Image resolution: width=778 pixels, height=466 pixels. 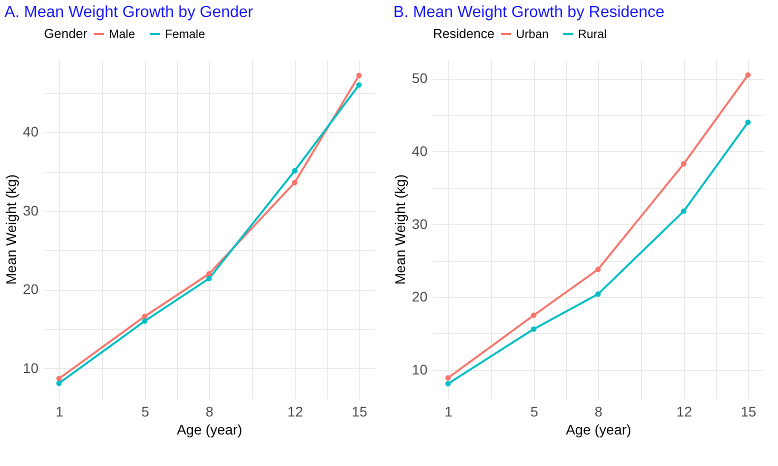 I want to click on legend-title: Gender, so click(x=66, y=33).